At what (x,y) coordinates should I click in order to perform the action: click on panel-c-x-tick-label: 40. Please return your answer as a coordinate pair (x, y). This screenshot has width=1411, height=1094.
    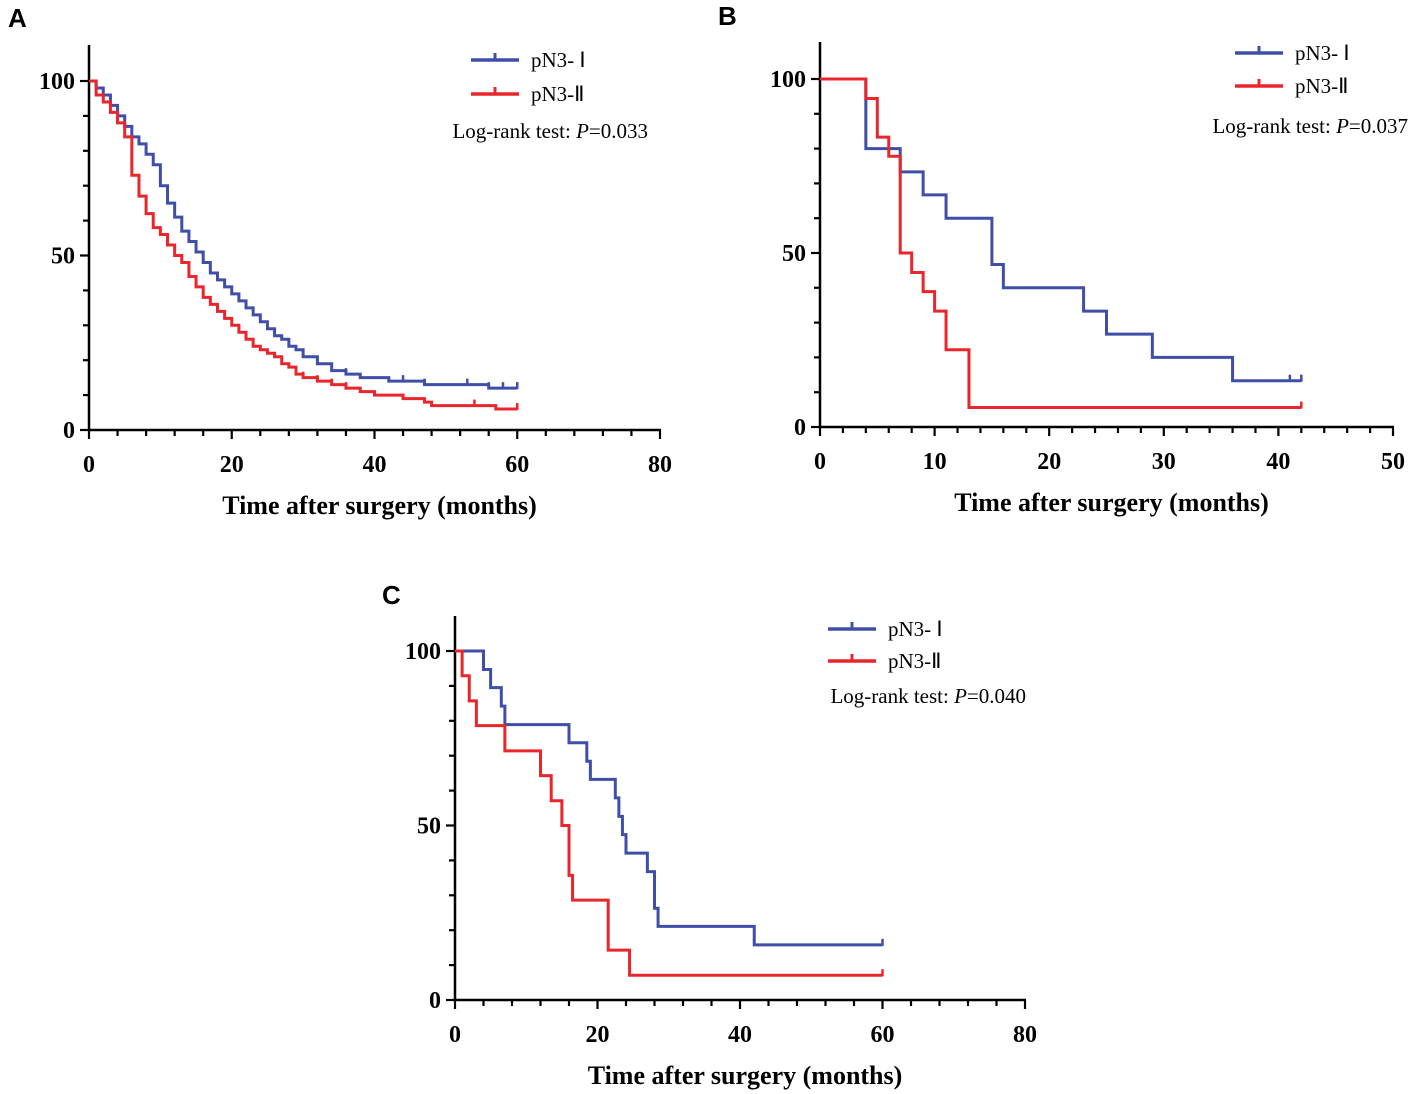
    Looking at the image, I should click on (740, 1035).